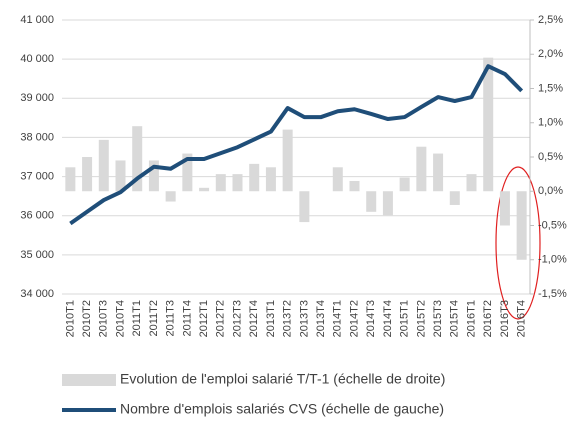 This screenshot has height=428, width=583. Describe the element at coordinates (37, 255) in the screenshot. I see `y-tick-label: 35 000` at that location.